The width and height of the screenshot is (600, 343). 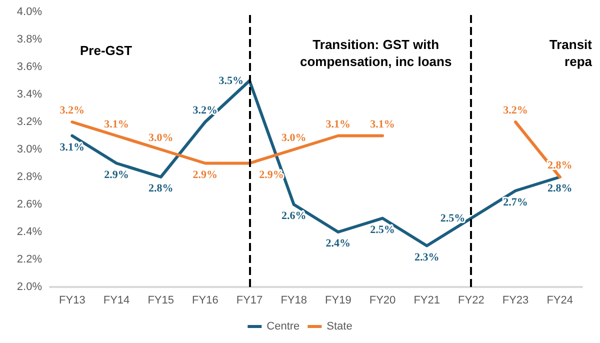 What do you see at coordinates (515, 202) in the screenshot?
I see `data-label: 2.7%` at bounding box center [515, 202].